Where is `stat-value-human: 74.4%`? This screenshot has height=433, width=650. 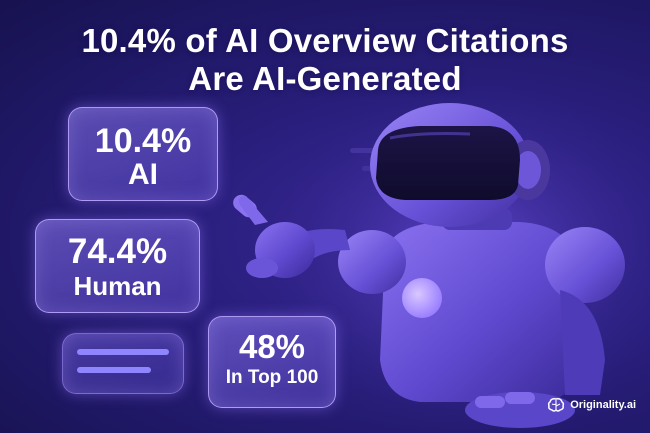
stat-value-human: 74.4% is located at coordinates (117, 251).